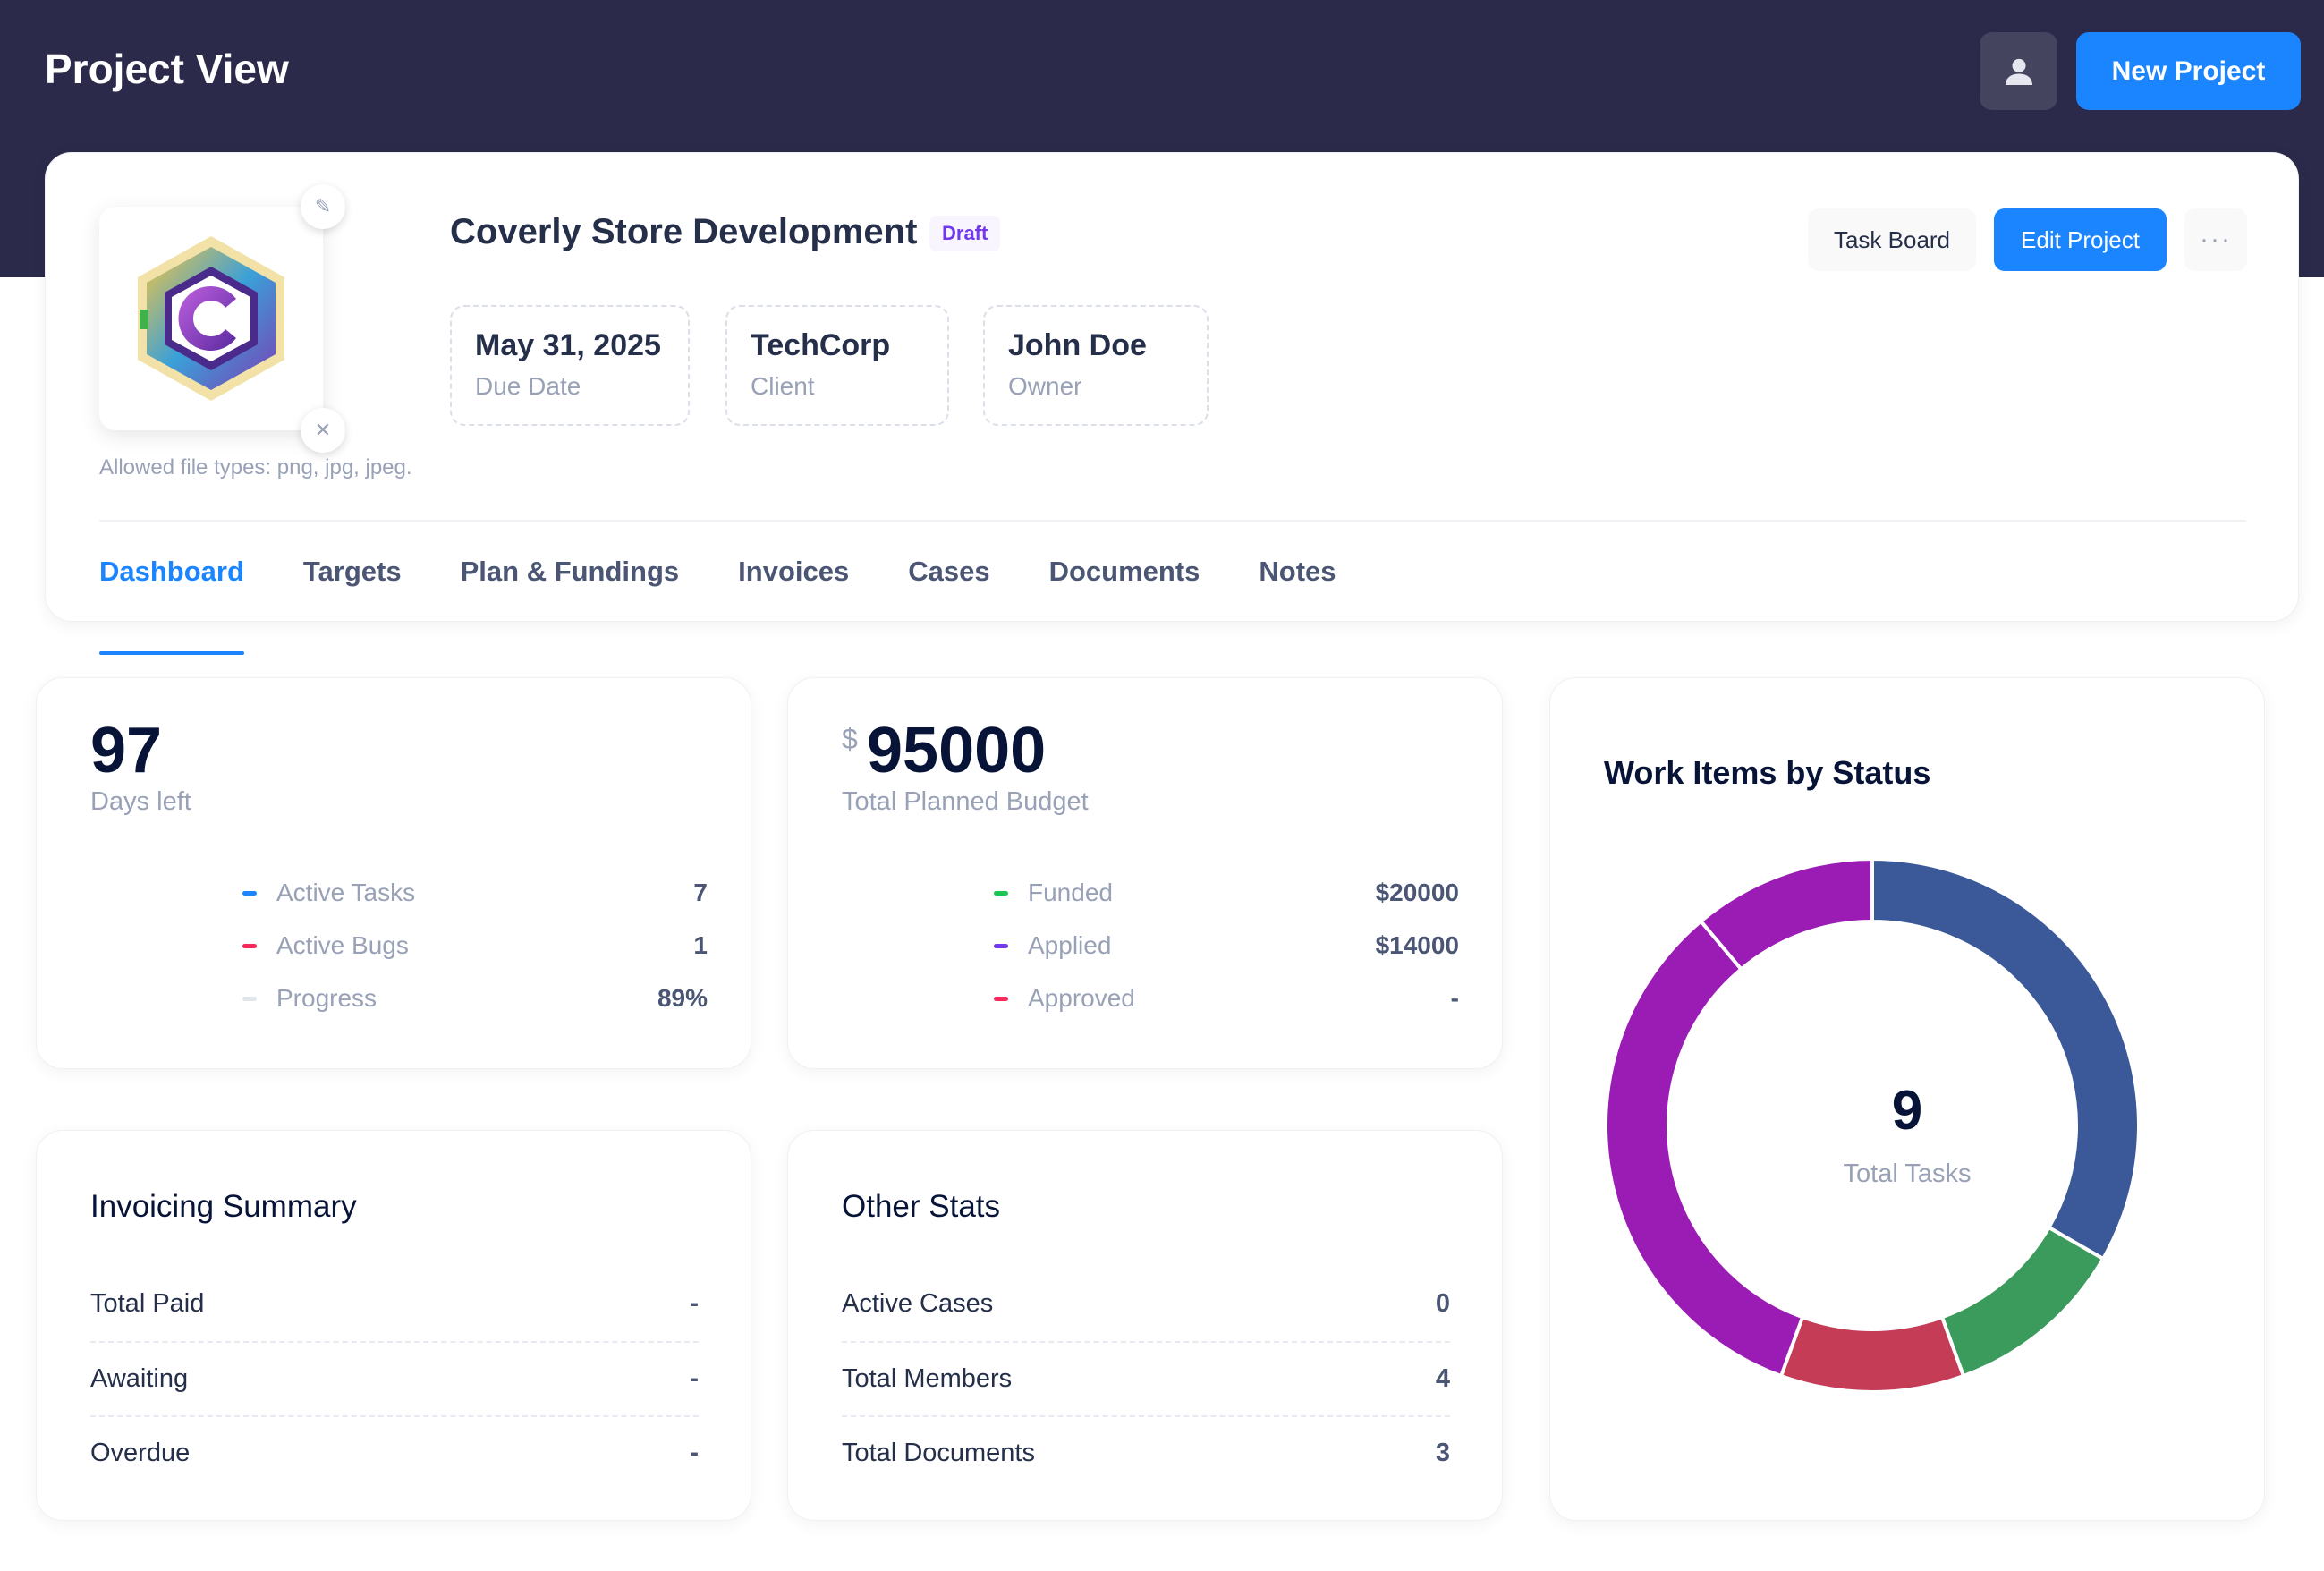  I want to click on edit-logo-button: ✎, so click(323, 206).